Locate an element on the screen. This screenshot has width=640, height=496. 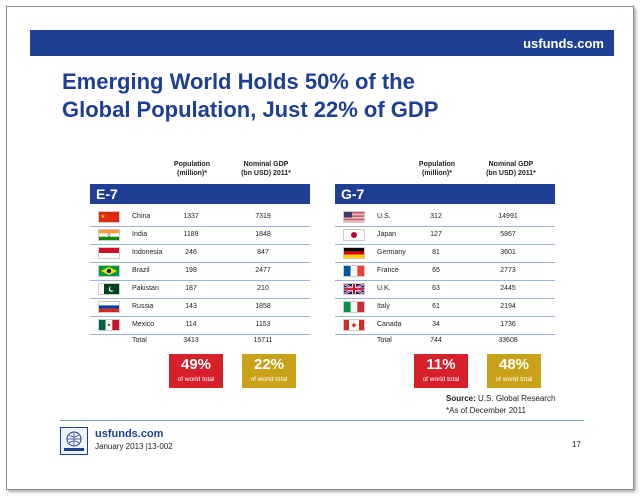
gdp-value: 2477 is located at coordinates (263, 270).